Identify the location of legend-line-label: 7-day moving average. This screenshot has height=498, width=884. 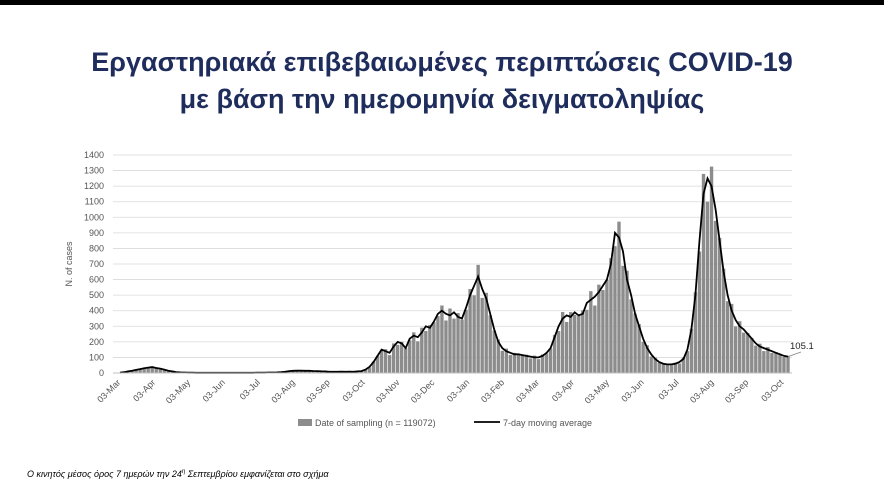
(547, 423).